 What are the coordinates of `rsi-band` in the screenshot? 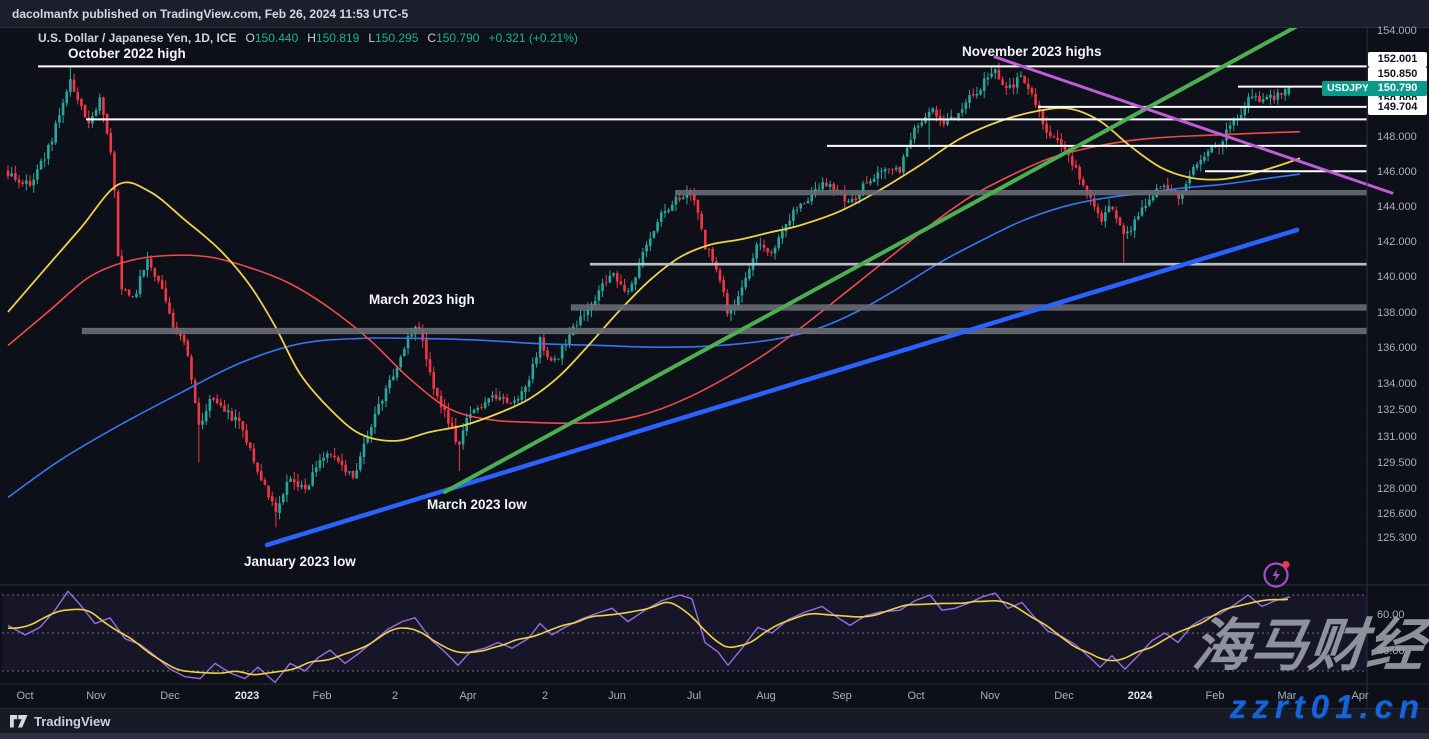 It's located at (684, 633).